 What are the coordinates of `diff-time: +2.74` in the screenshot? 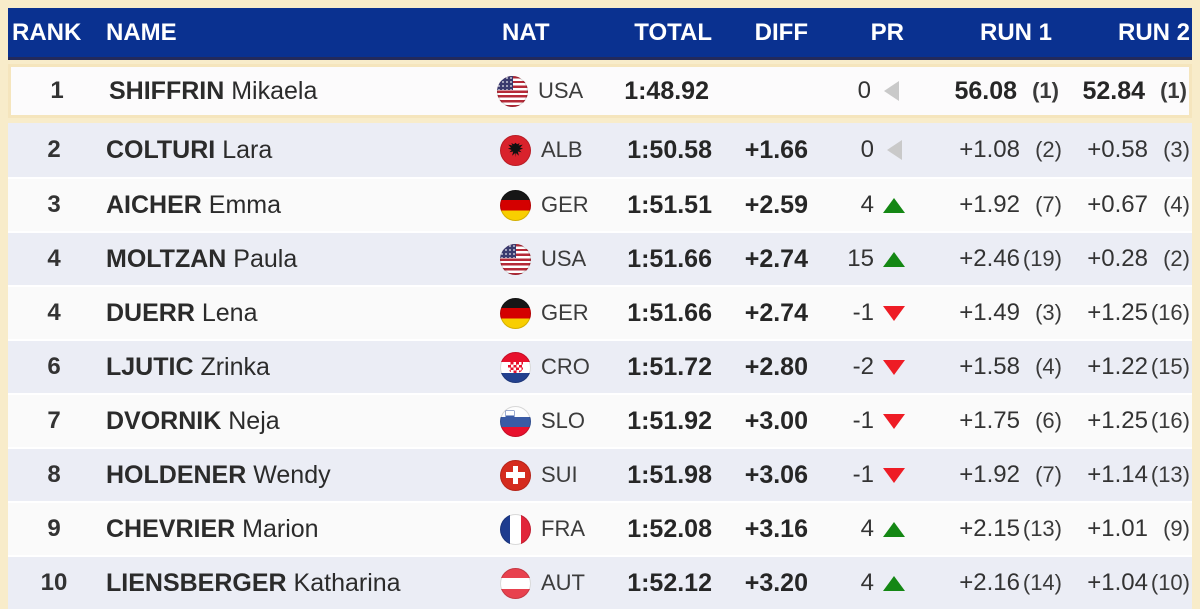 It's located at (776, 258).